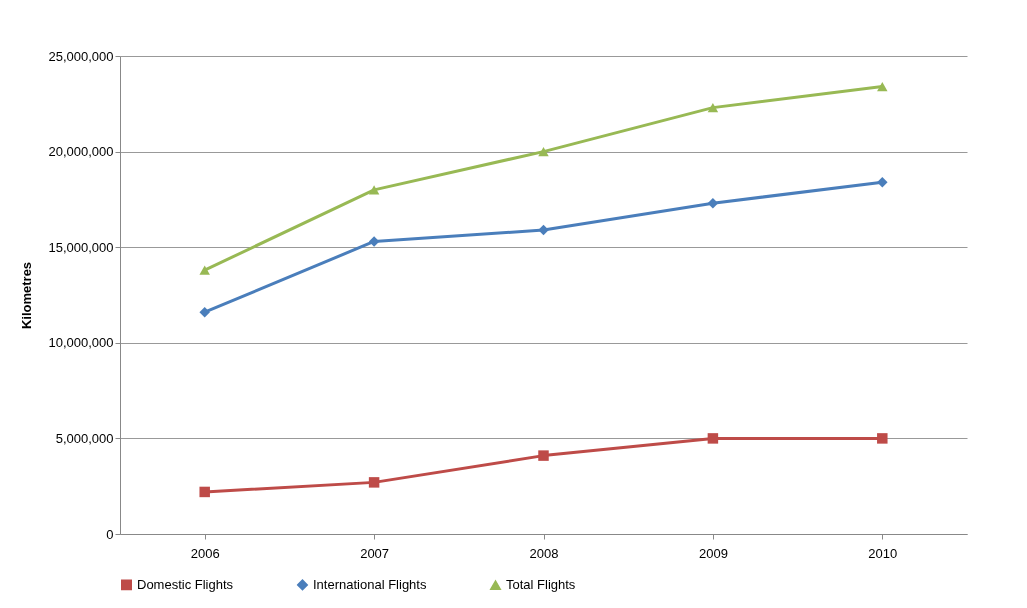 The height and width of the screenshot is (608, 1027). Describe the element at coordinates (375, 553) in the screenshot. I see `x-tick-label: 2007` at that location.